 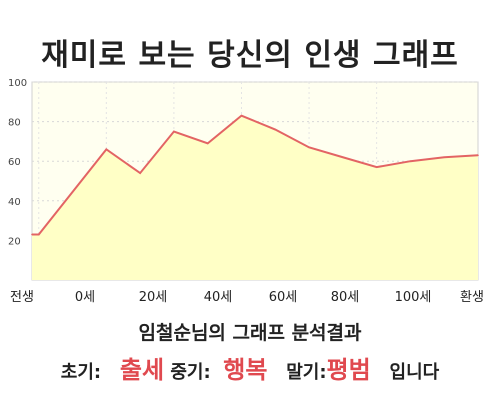 What do you see at coordinates (190, 372) in the screenshot?
I see `middle-label: 중기:` at bounding box center [190, 372].